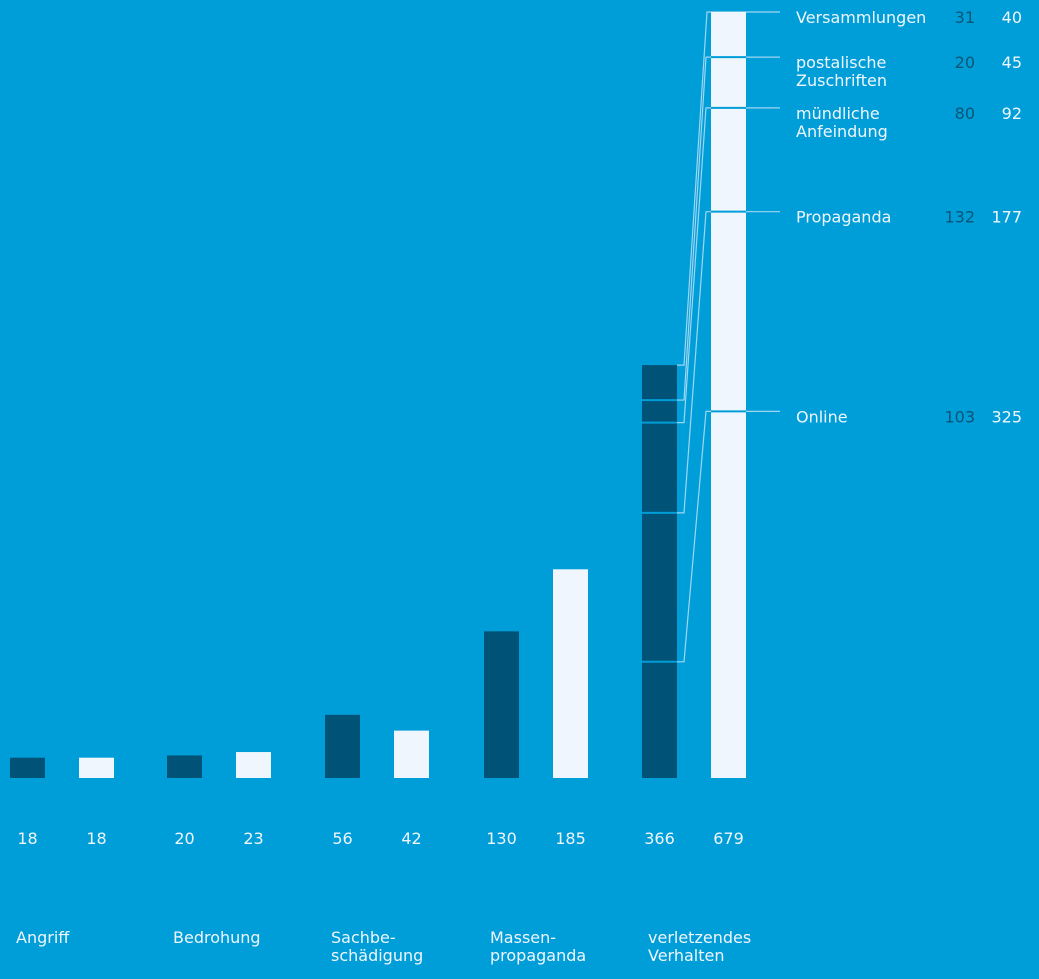 The image size is (1039, 979). Describe the element at coordinates (822, 416) in the screenshot. I see `segment-label: Online` at that location.